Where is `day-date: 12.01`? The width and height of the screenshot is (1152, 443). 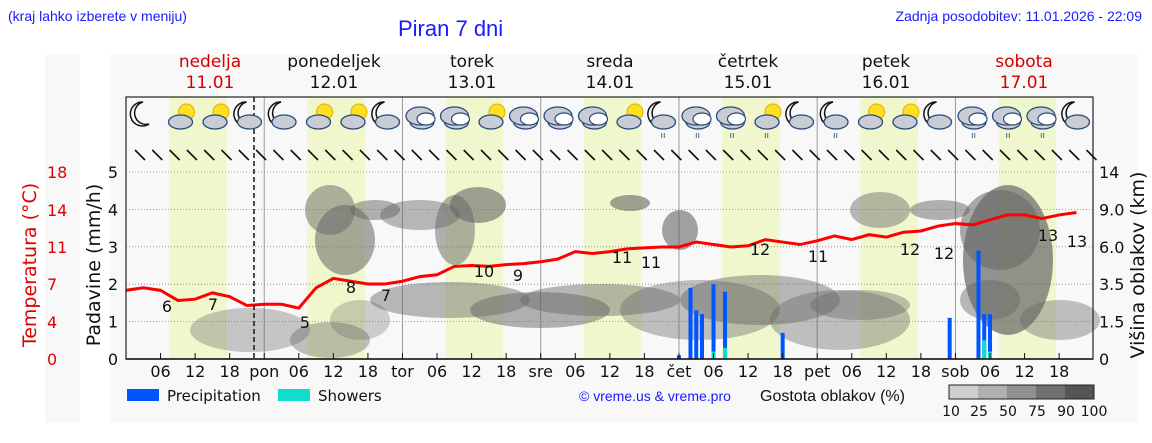 day-date: 12.01 is located at coordinates (334, 83).